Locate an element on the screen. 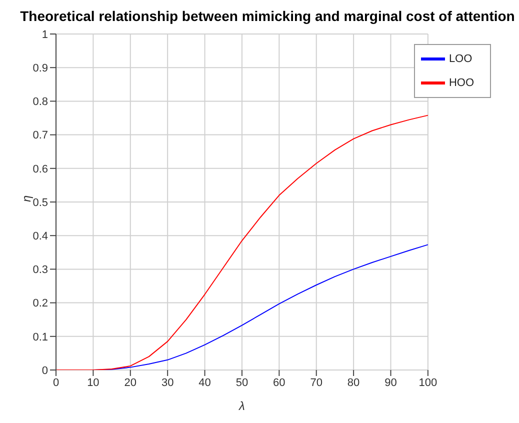 Image resolution: width=519 pixels, height=423 pixels. y-tick-label: 0.9 is located at coordinates (40, 68).